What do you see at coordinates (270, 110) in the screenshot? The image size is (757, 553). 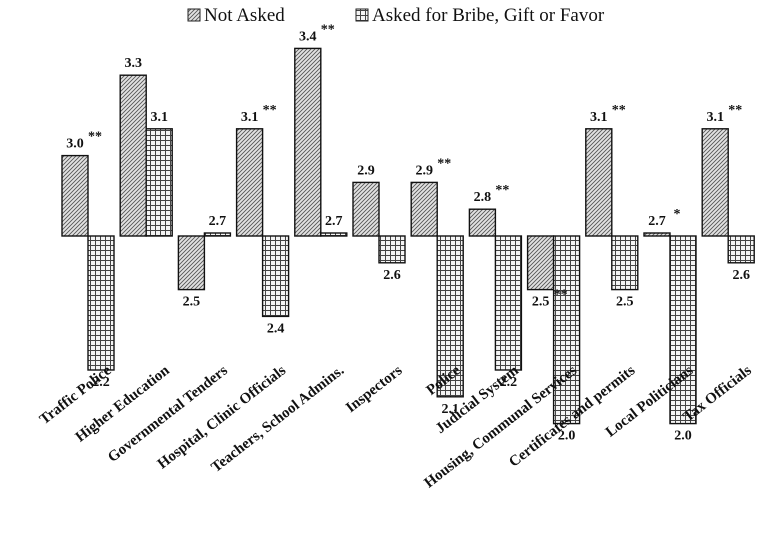 I see `significance-marker-hospital-clinic-officials: **` at bounding box center [270, 110].